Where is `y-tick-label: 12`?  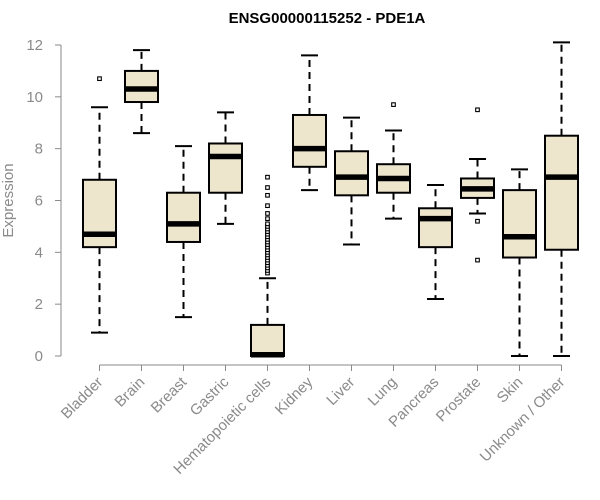 y-tick-label: 12 is located at coordinates (34, 45).